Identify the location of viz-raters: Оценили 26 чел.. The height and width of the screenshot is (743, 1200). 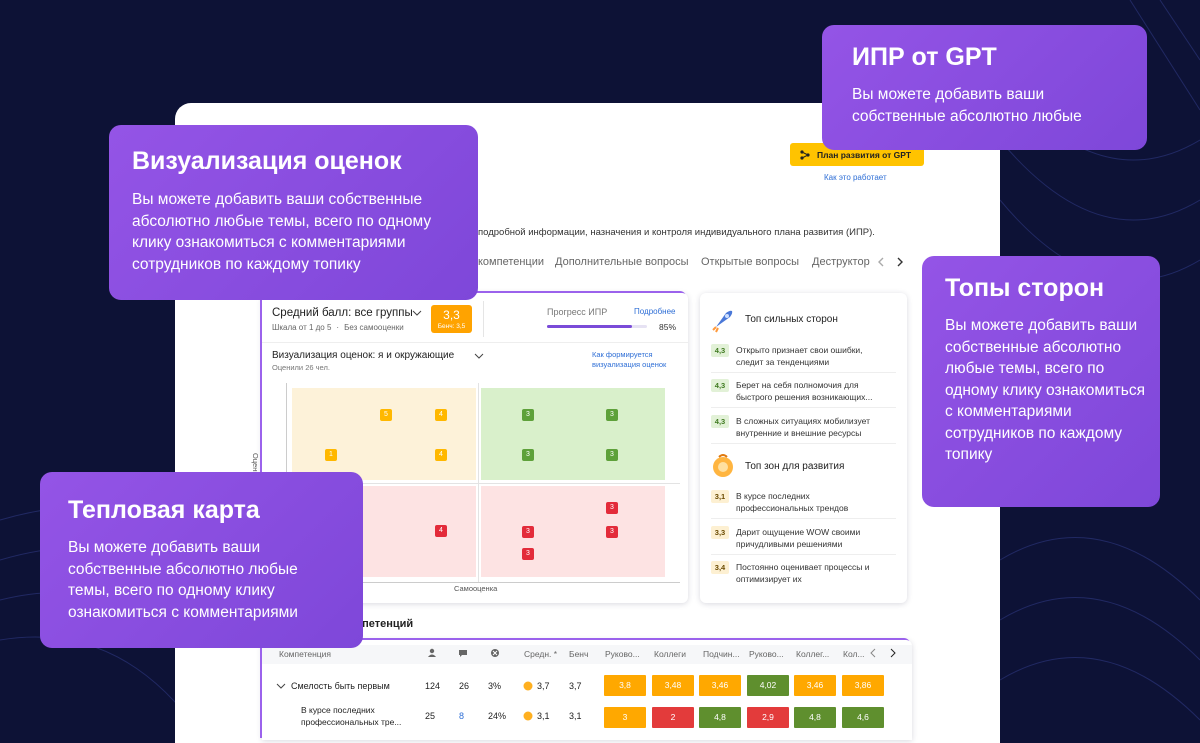
(301, 367).